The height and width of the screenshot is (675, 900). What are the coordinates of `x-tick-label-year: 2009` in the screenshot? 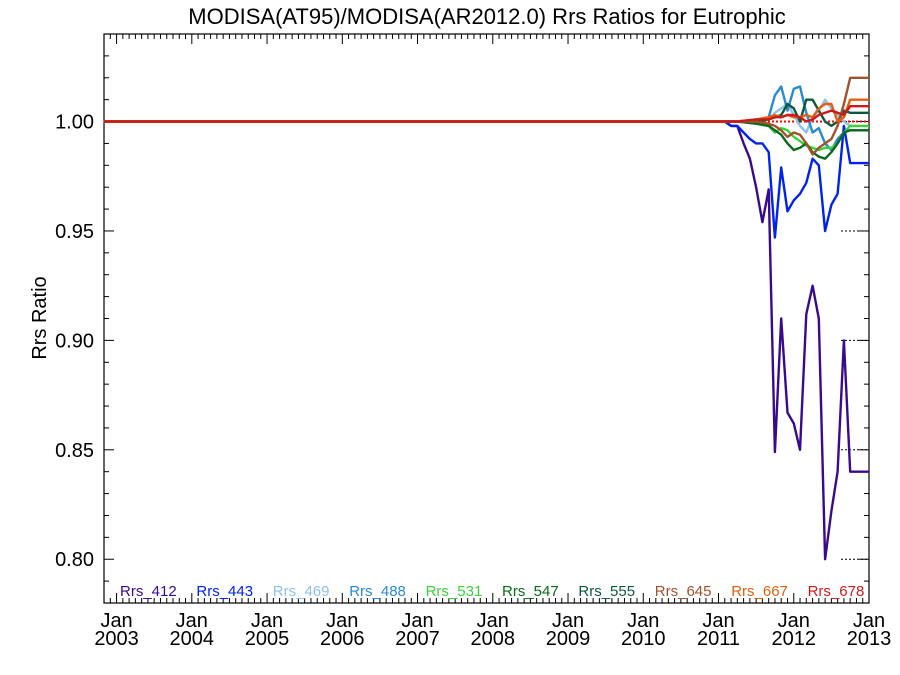 It's located at (568, 639).